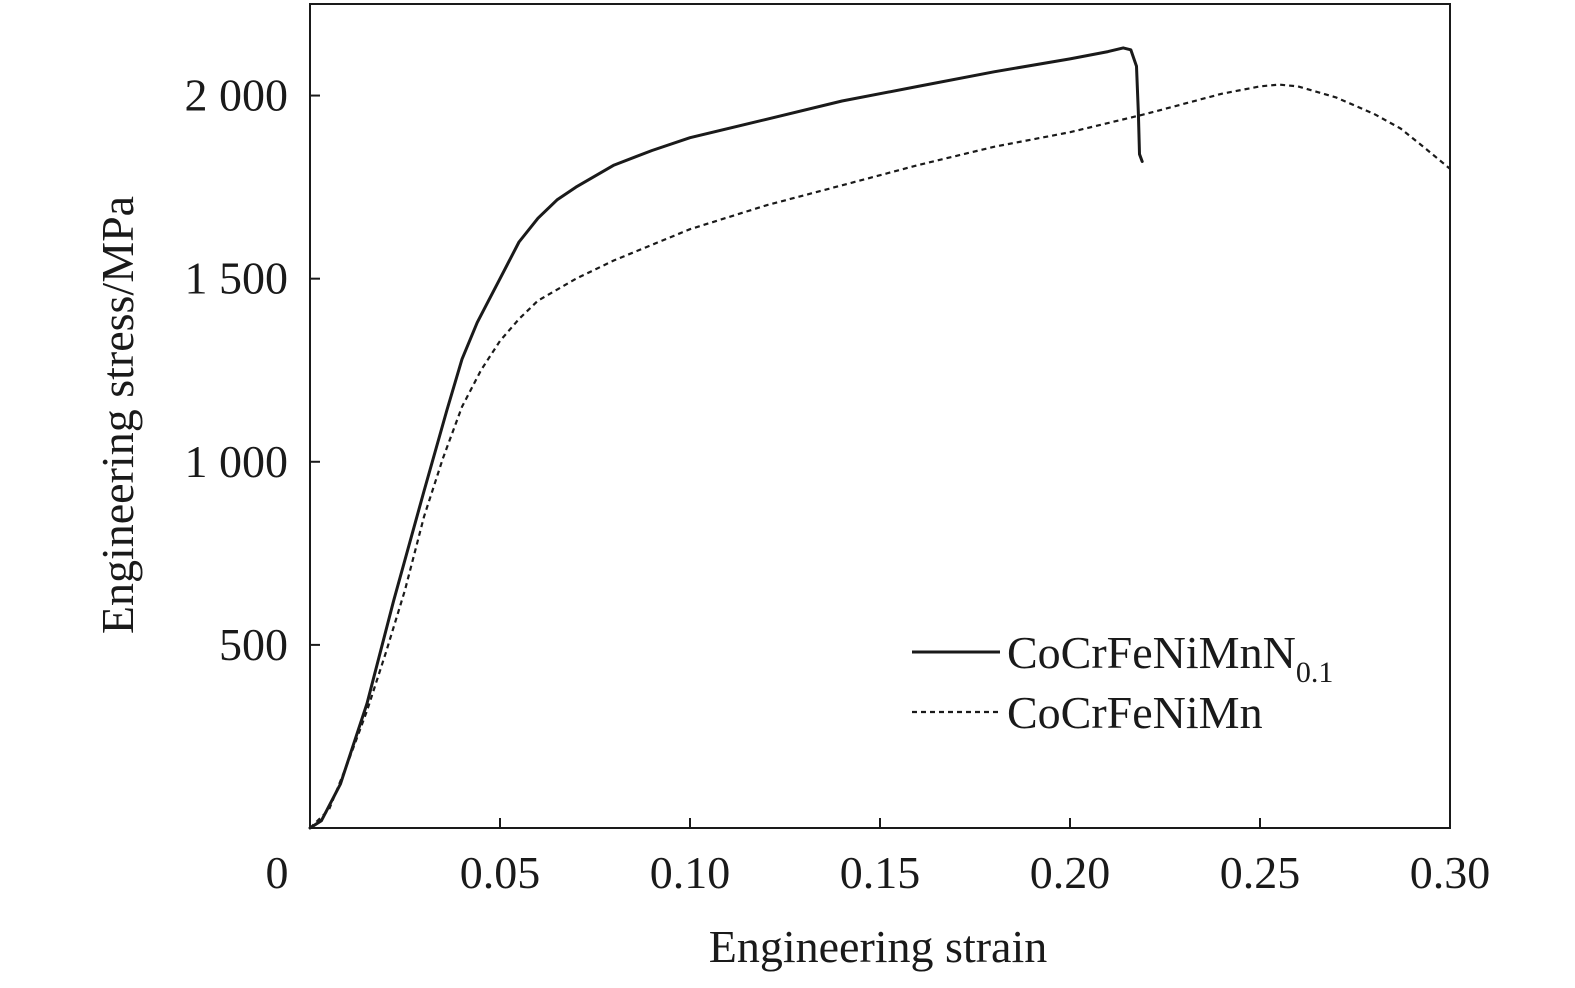 The width and height of the screenshot is (1575, 988). I want to click on x-axis-ticks: 0 0.05 0.10 0.15 0.20 0.25 0.30, so click(878, 858).